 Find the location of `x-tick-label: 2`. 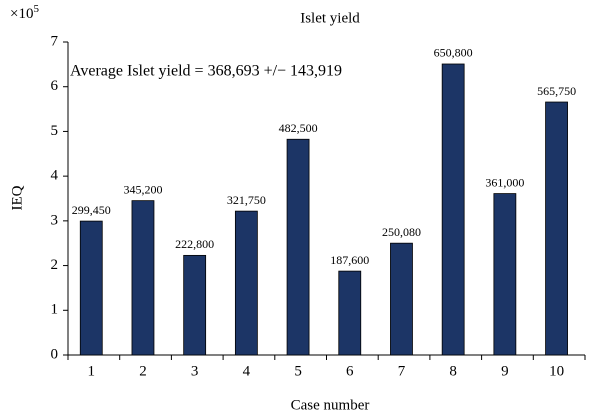

x-tick-label: 2 is located at coordinates (143, 371).